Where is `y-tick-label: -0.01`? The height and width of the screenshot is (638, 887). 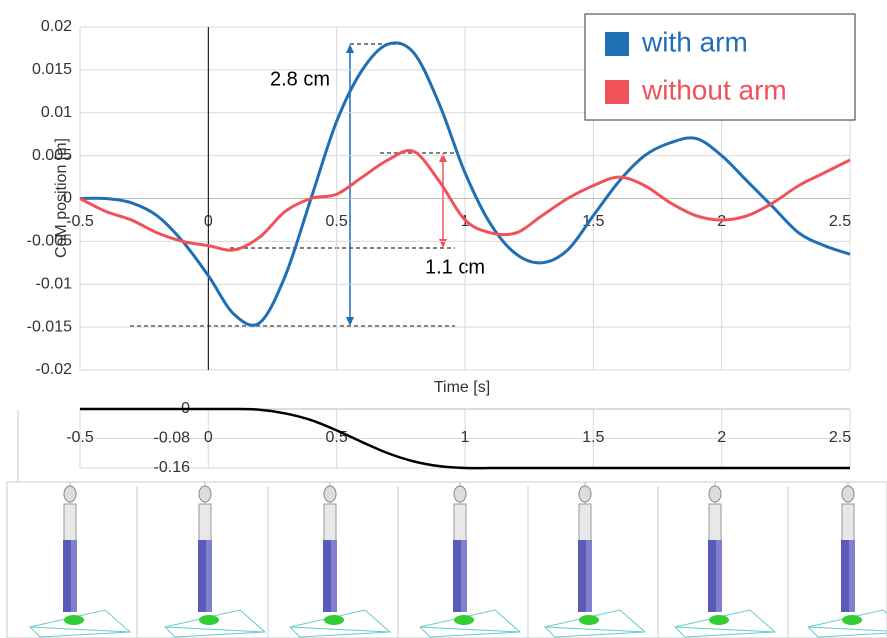
y-tick-label: -0.01 is located at coordinates (54, 283).